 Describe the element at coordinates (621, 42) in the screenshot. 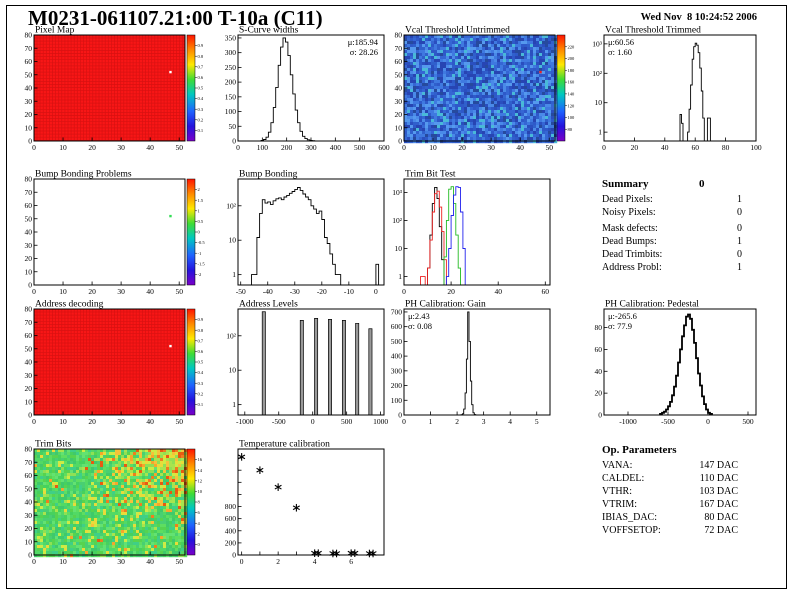

I see `stats-mu: μ:60.56` at that location.